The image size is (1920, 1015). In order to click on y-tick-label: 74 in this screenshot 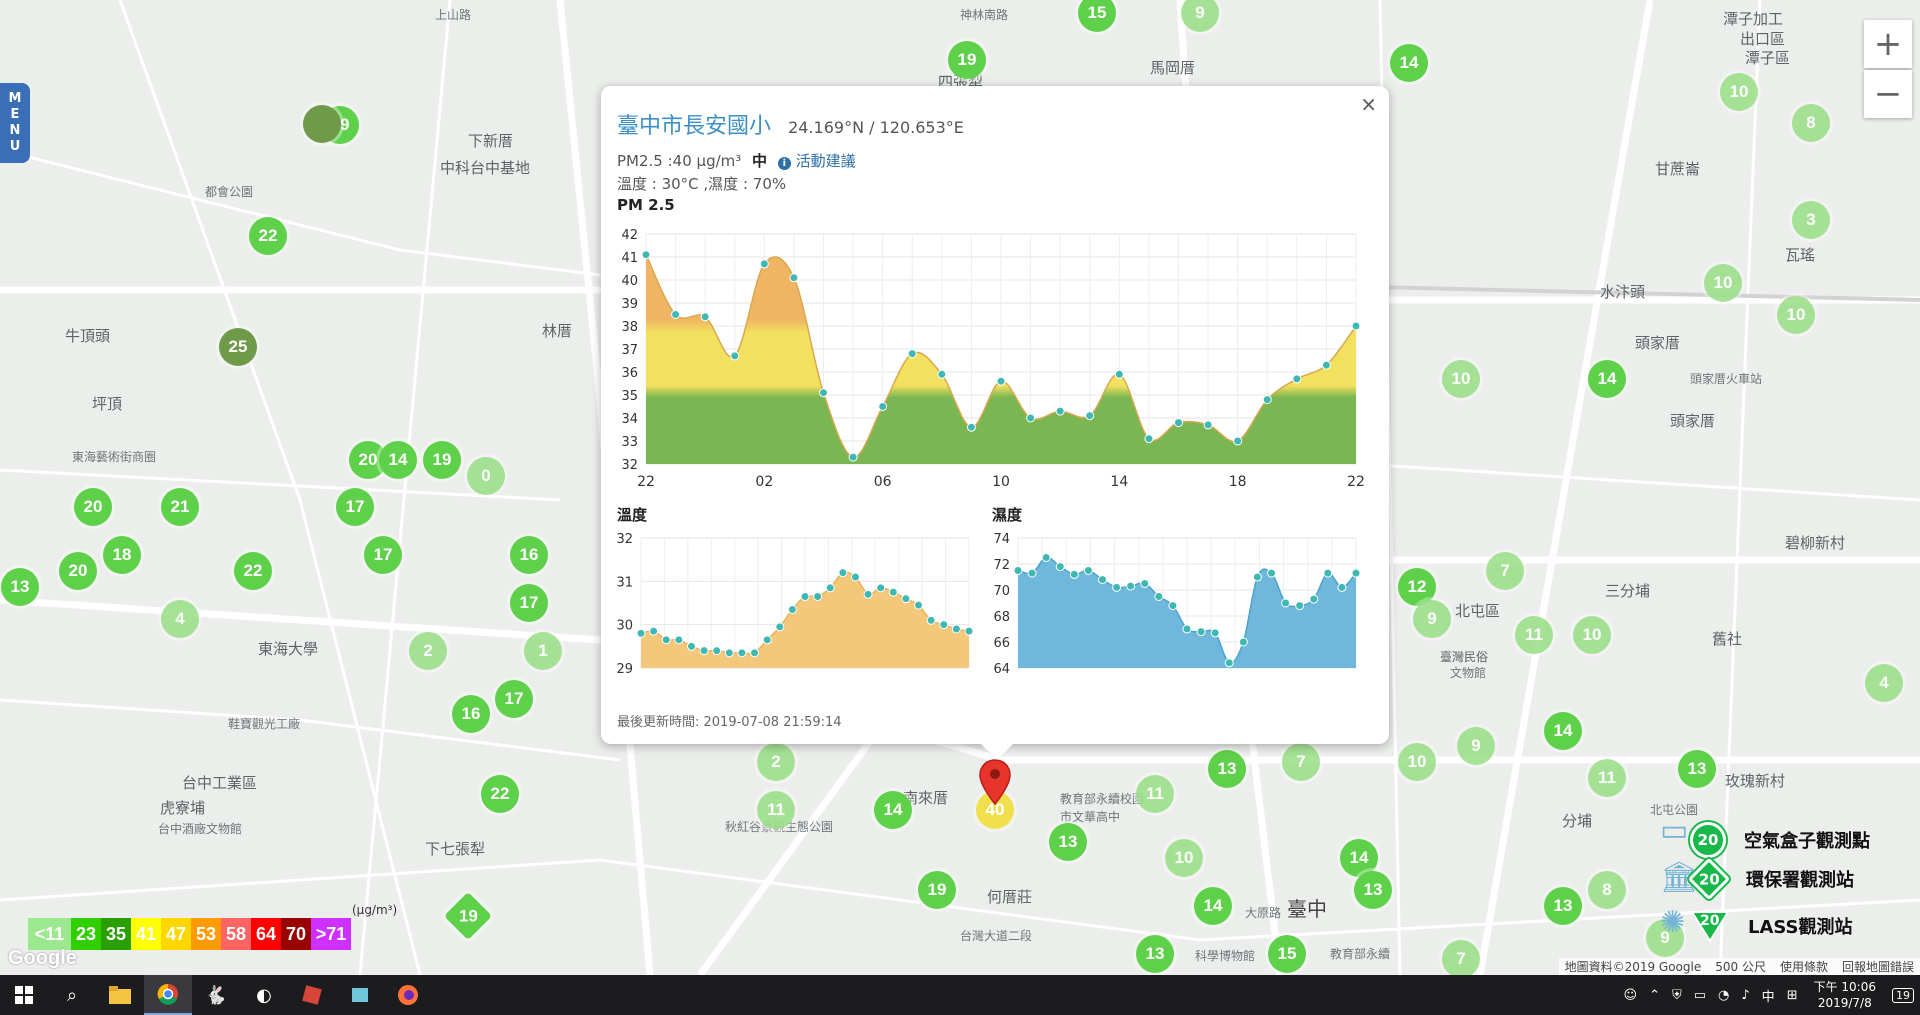, I will do `click(1001, 539)`.